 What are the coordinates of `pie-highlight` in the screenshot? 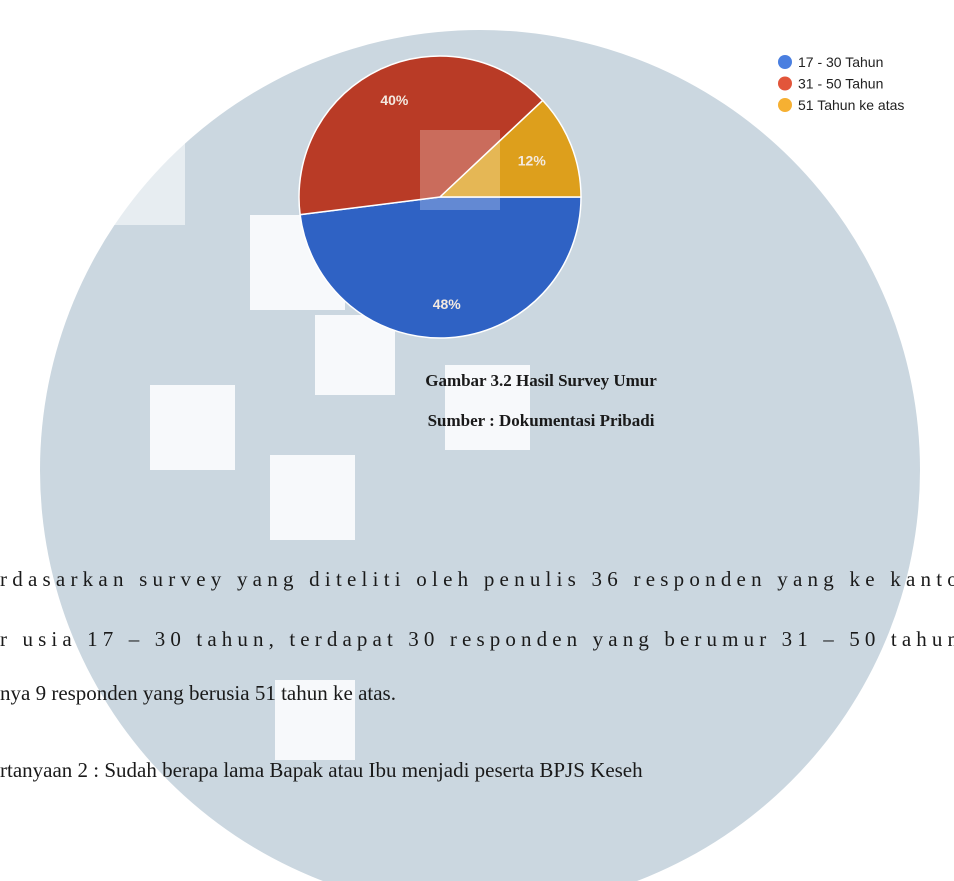 It's located at (460, 170).